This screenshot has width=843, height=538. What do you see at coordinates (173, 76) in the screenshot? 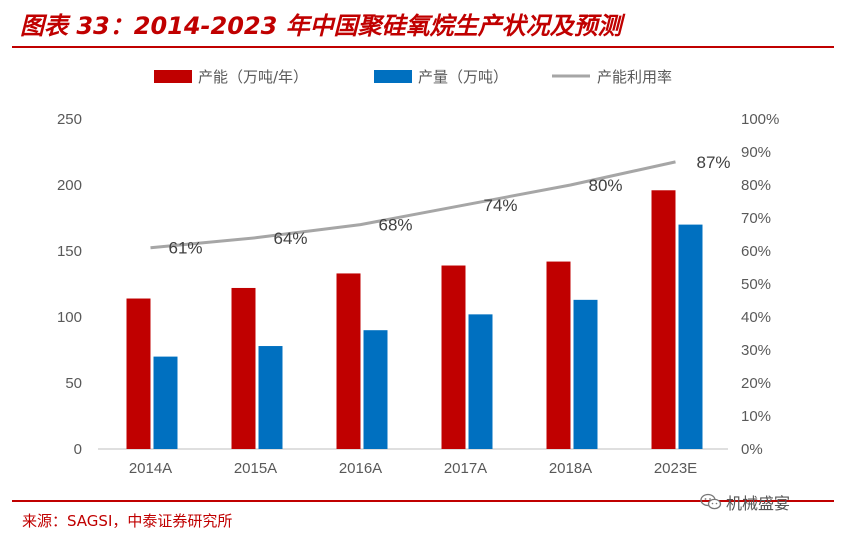
I see `legend-swatch-capacity` at bounding box center [173, 76].